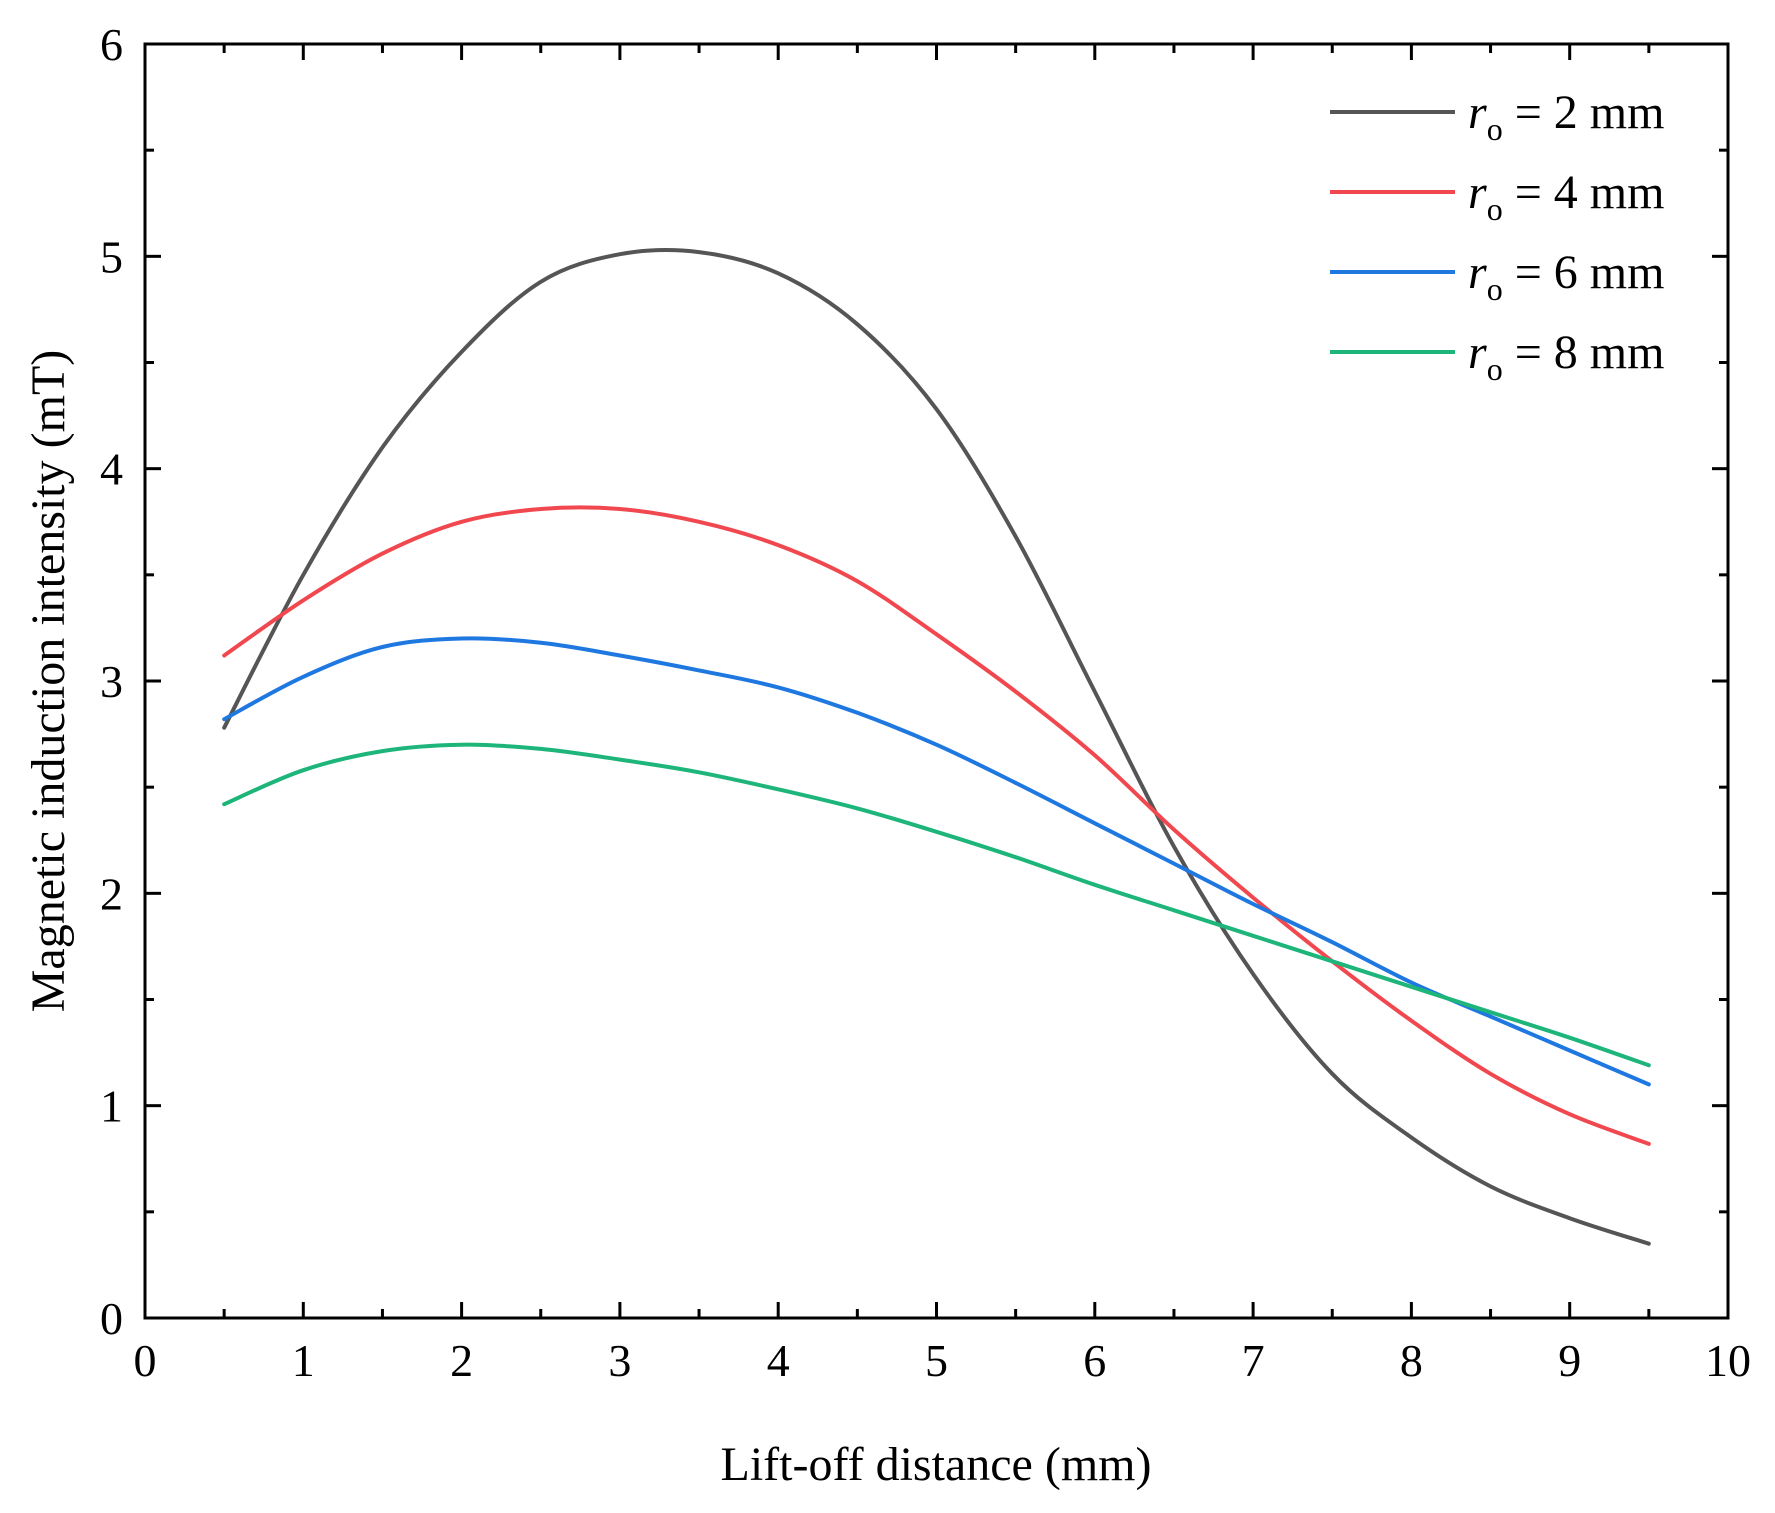 The height and width of the screenshot is (1513, 1775). What do you see at coordinates (1497, 236) in the screenshot?
I see `legend: ro = 2 mm ro = 4 mm ro = 6 mm ro = 8 mm` at bounding box center [1497, 236].